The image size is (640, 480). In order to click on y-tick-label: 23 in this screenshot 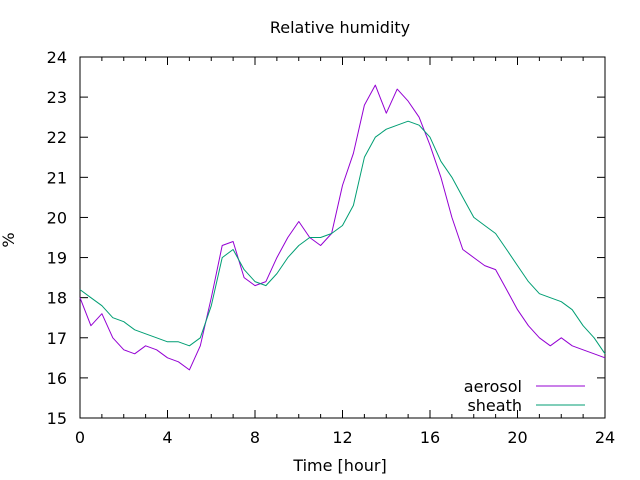, I will do `click(57, 97)`.